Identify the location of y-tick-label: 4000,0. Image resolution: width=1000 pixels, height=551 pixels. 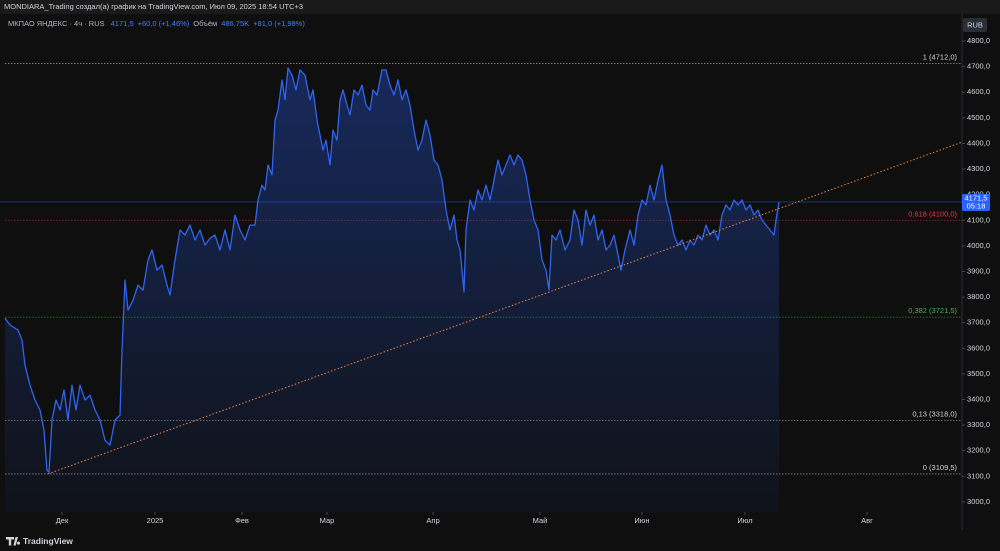
(978, 245).